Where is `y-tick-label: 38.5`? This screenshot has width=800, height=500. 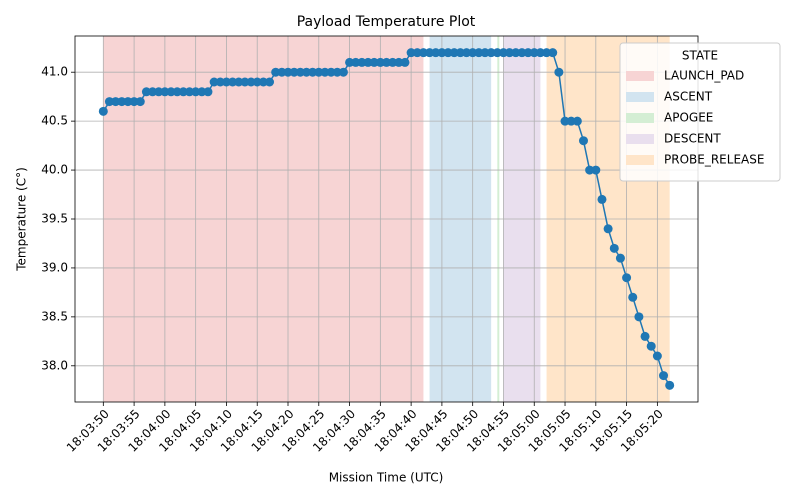
y-tick-label: 38.5 is located at coordinates (54, 316).